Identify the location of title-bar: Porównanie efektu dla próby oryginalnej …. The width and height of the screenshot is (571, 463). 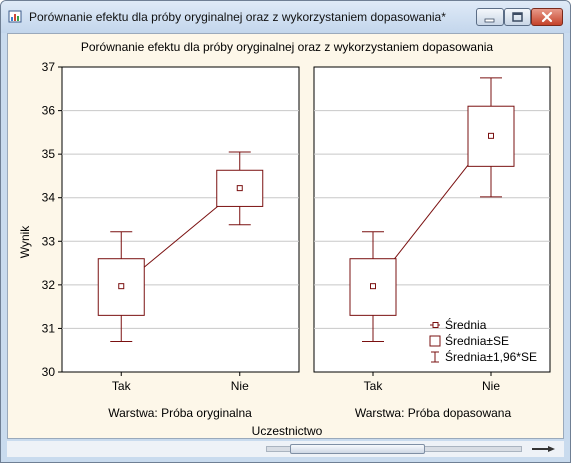
(285, 17).